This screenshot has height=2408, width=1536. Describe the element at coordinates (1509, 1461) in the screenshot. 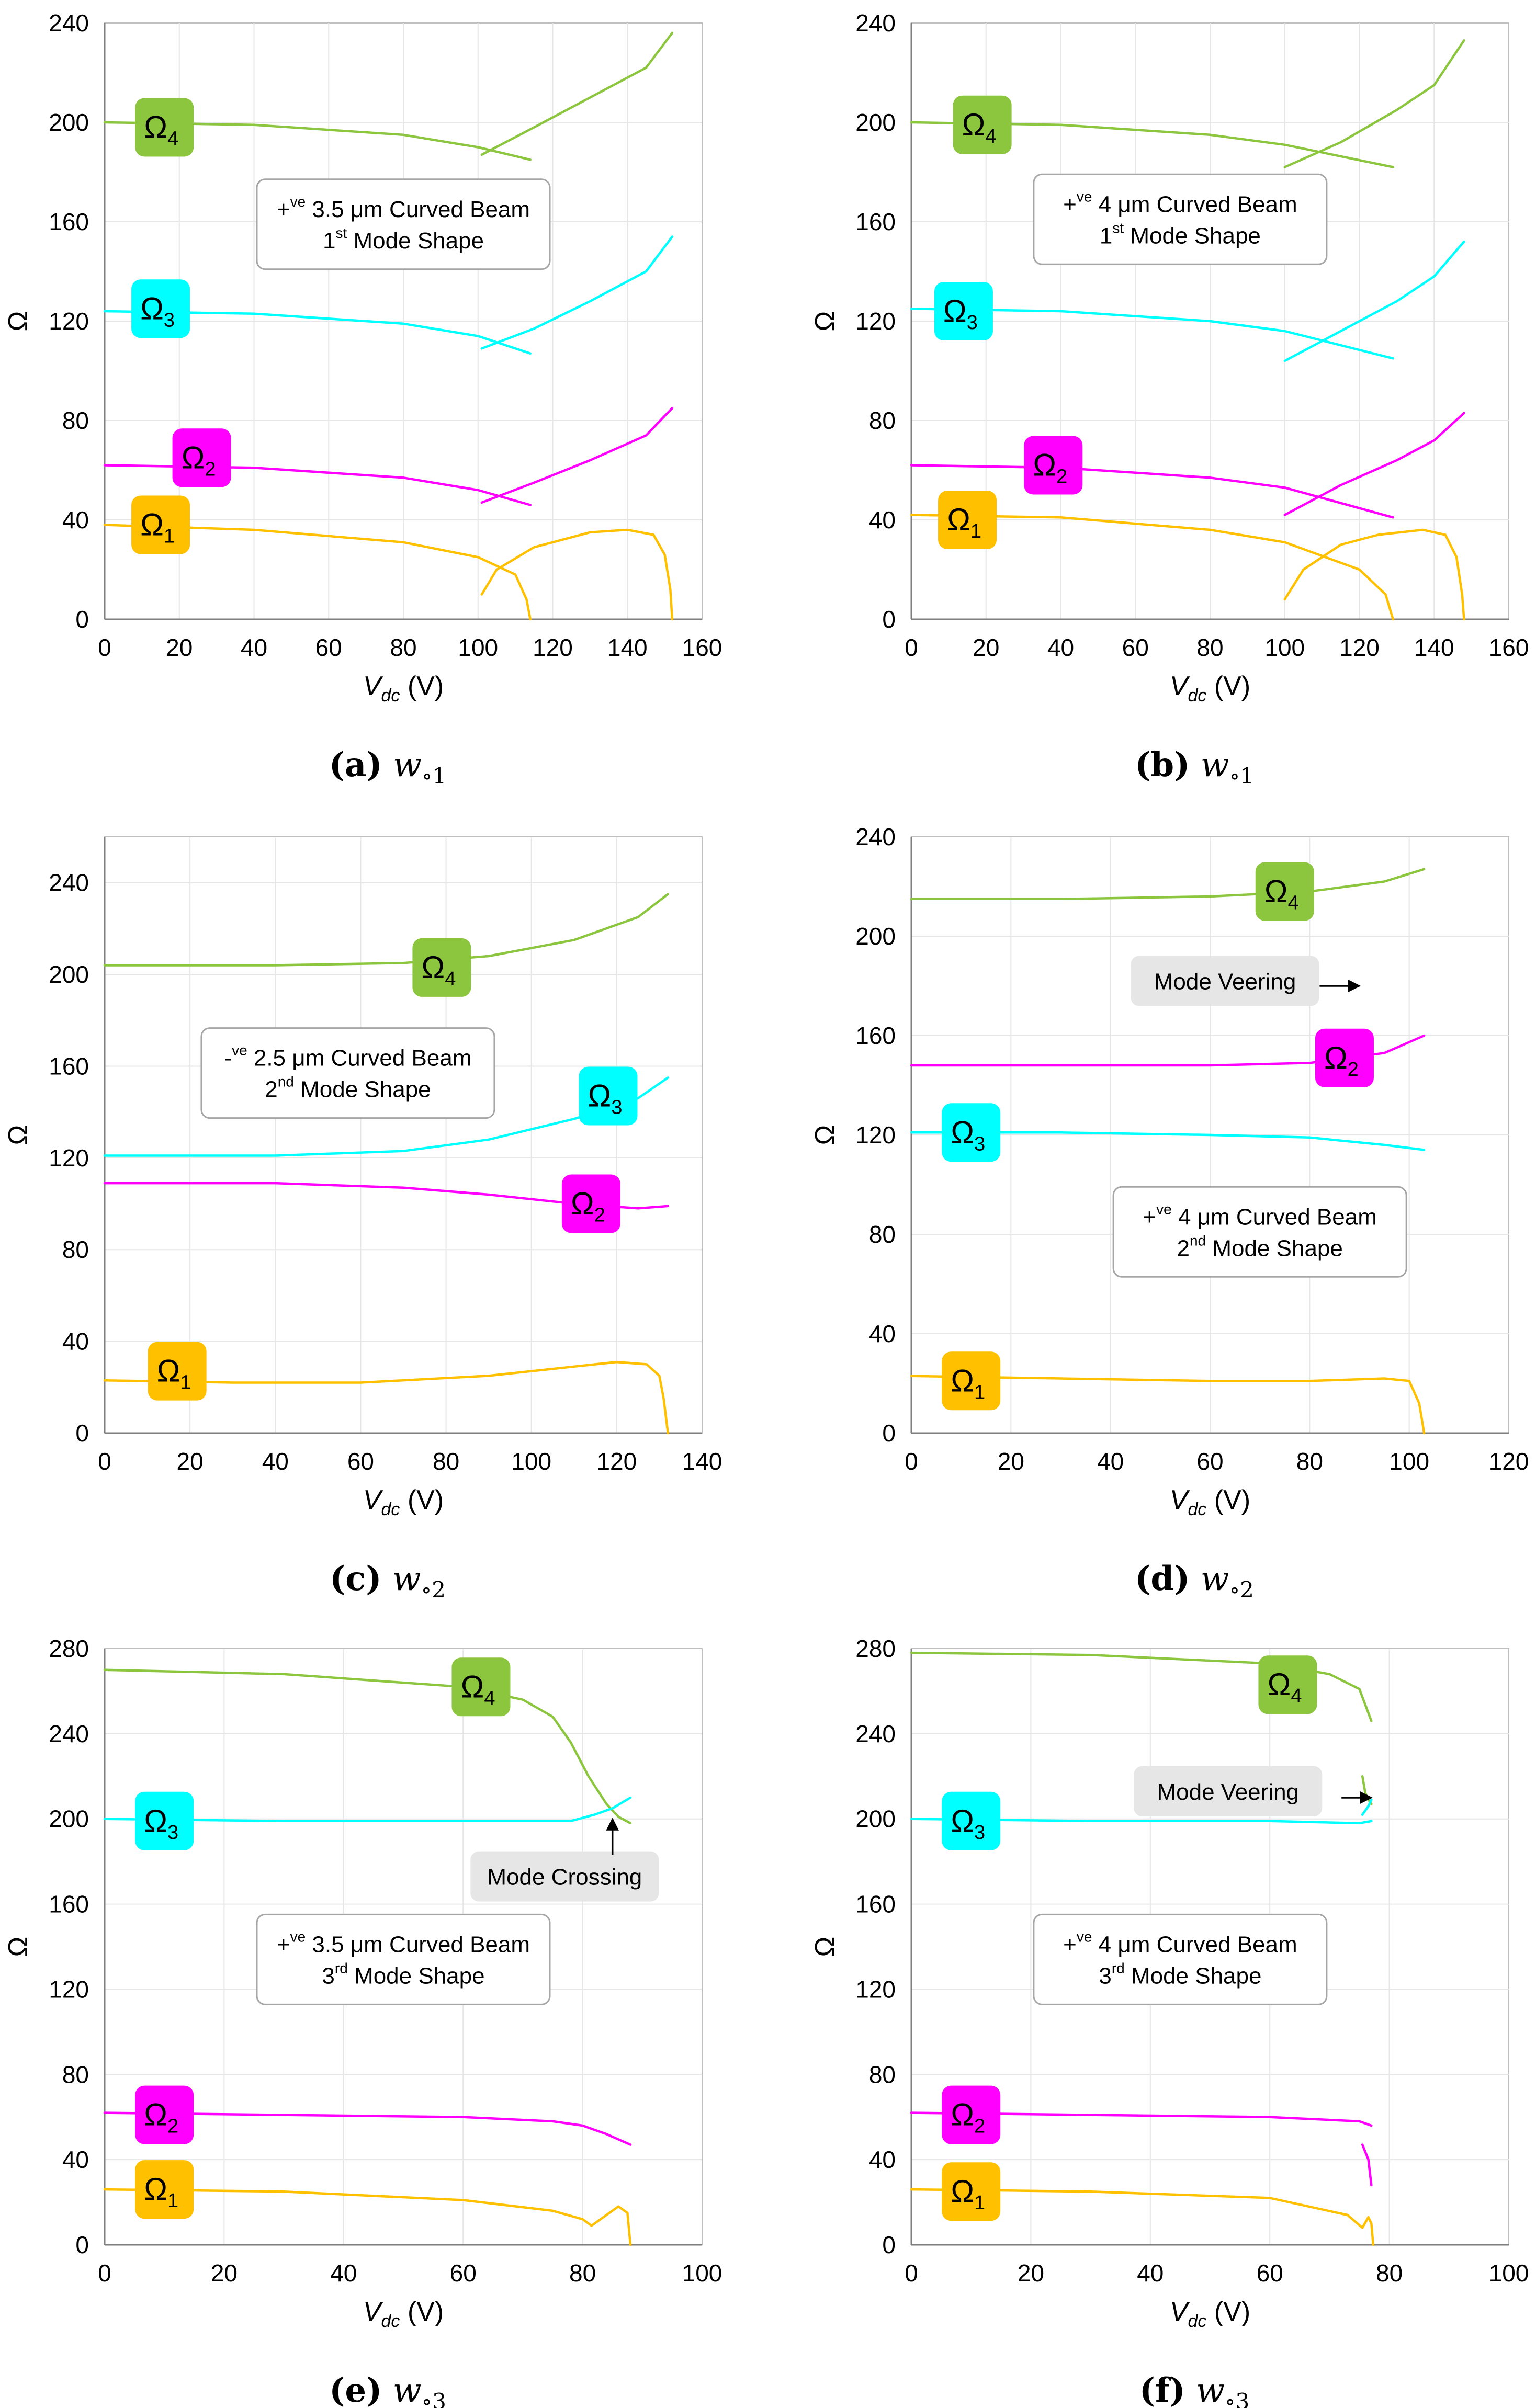

I see `x-tick-label: 120` at that location.